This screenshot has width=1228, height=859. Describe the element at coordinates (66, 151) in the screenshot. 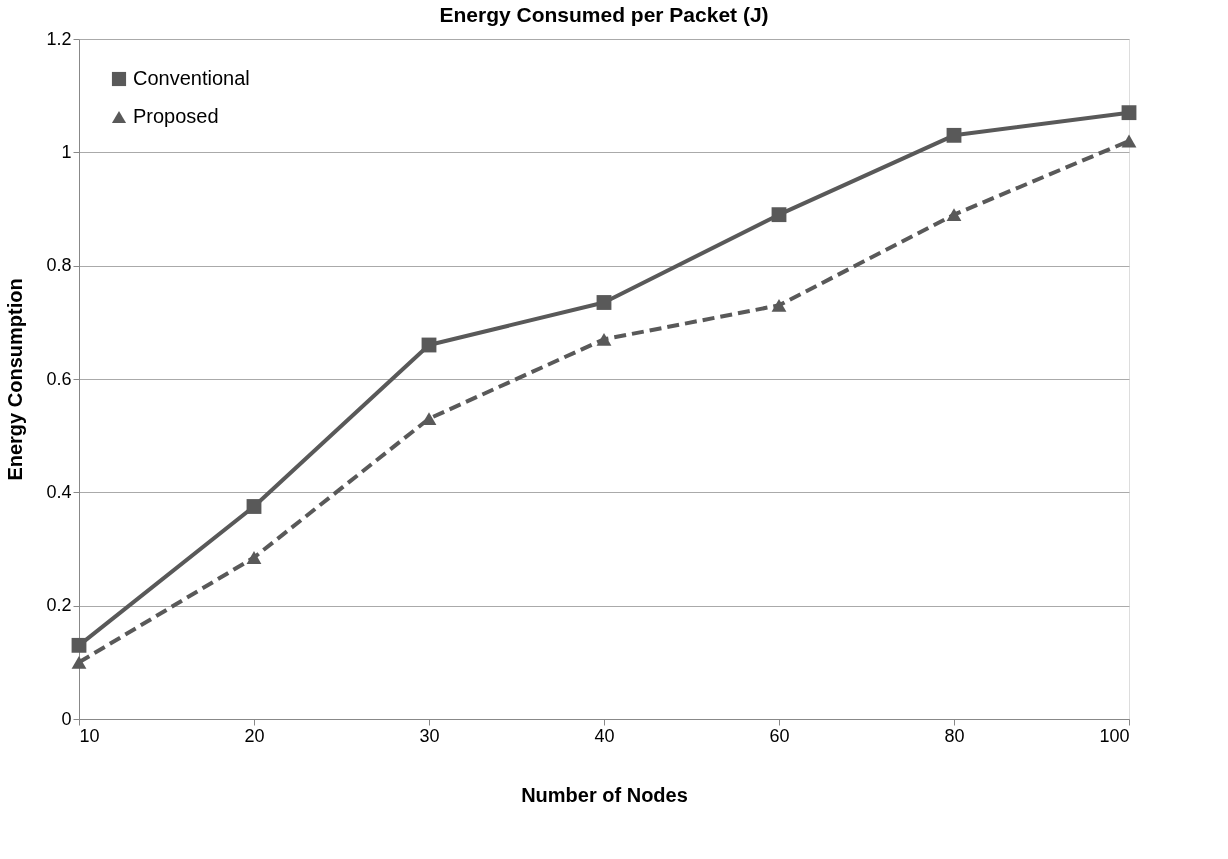

I see `y-tick-label: 1` at that location.